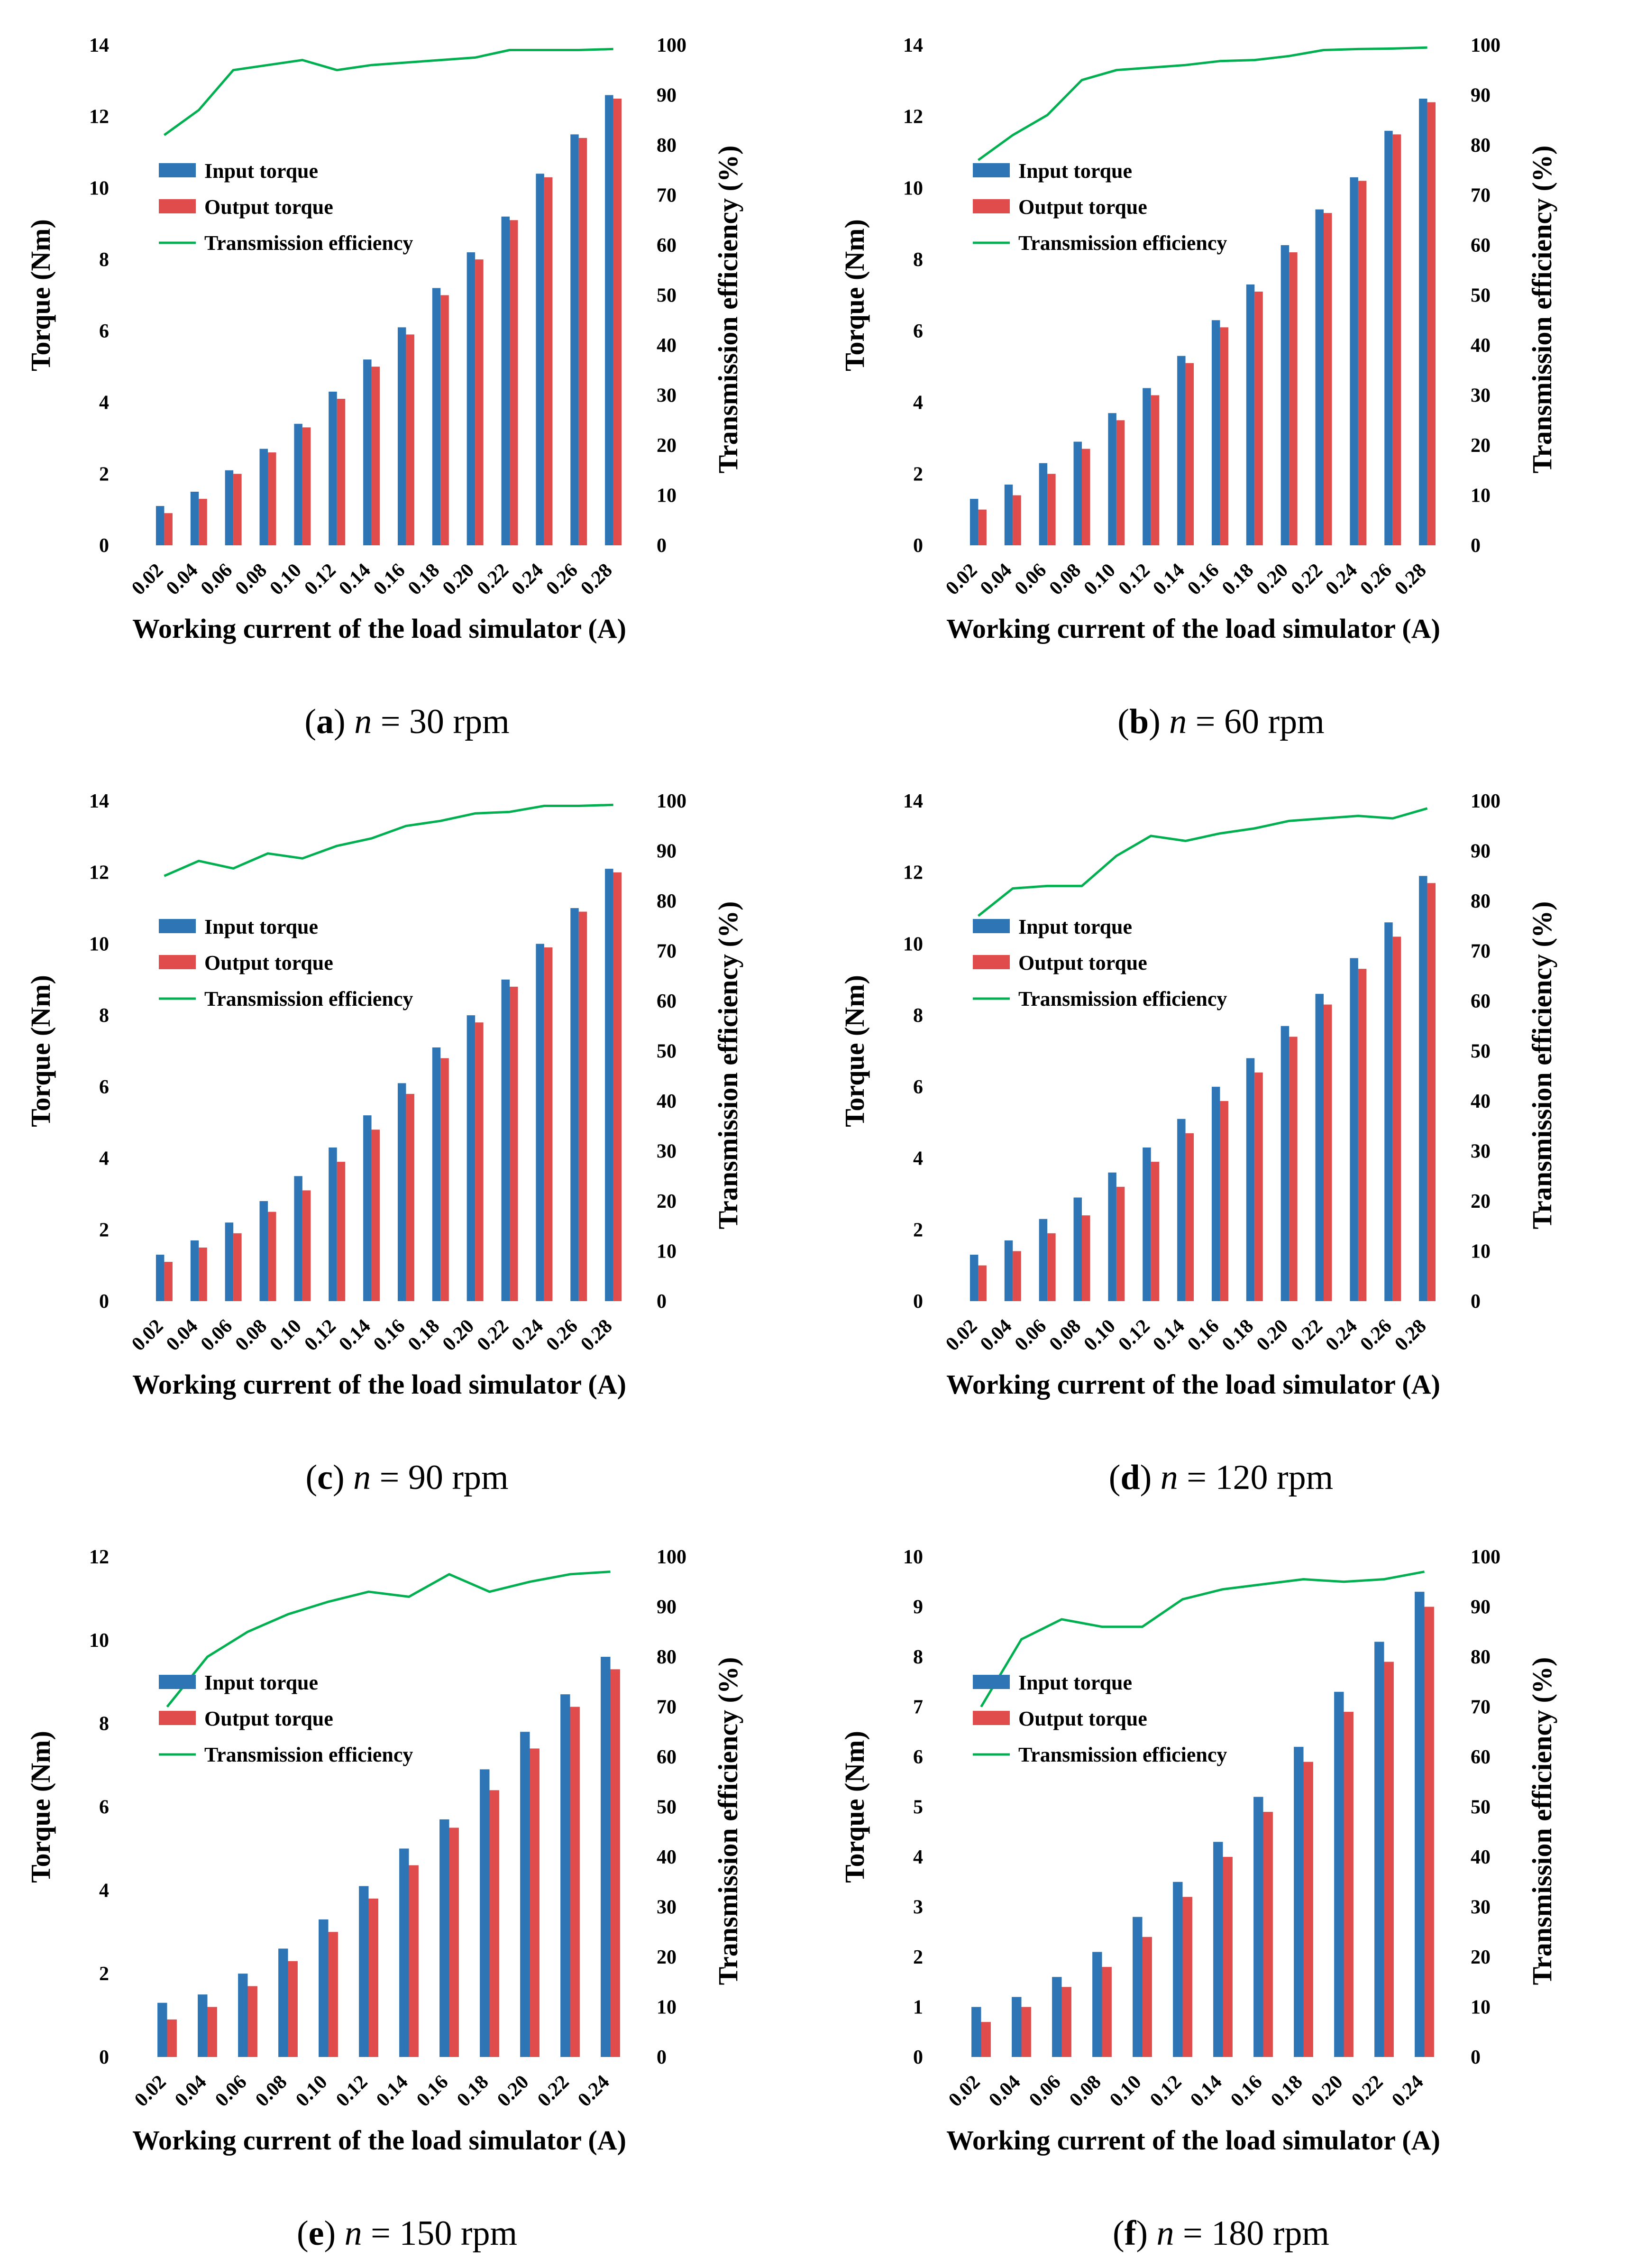 This screenshot has height=2268, width=1628. I want to click on x-tick: 0.28, so click(1410, 579).